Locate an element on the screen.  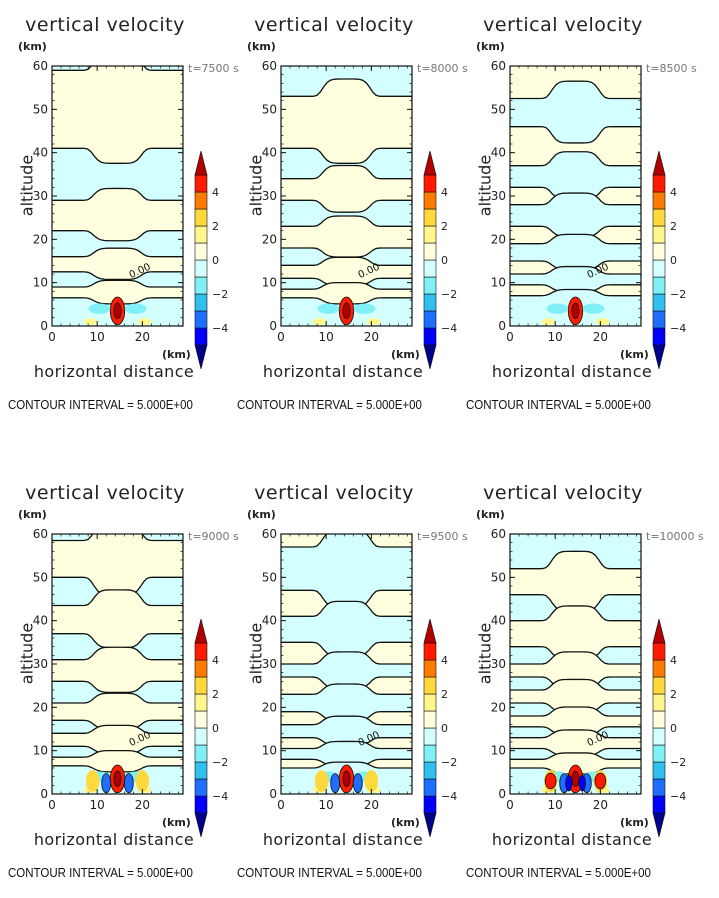
colorbar-tick-label: 4 is located at coordinates (215, 660).